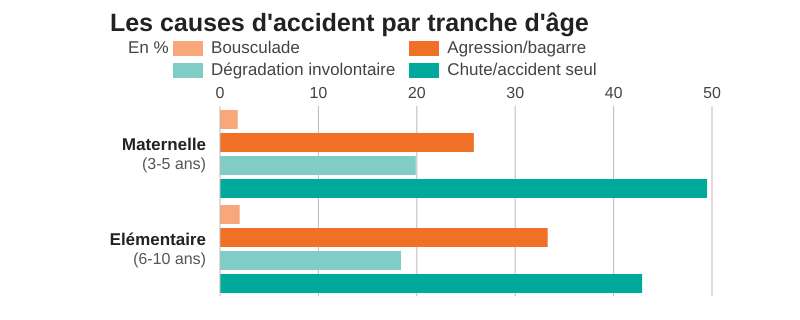  I want to click on chart-title: Les causes d'accident par tranche d'âge, so click(350, 23).